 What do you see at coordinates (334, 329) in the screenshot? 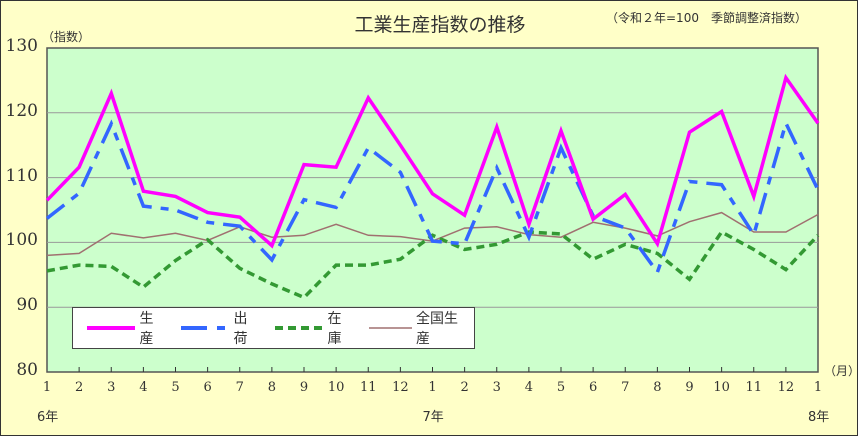
I see `legend-label: 在庫` at bounding box center [334, 329].